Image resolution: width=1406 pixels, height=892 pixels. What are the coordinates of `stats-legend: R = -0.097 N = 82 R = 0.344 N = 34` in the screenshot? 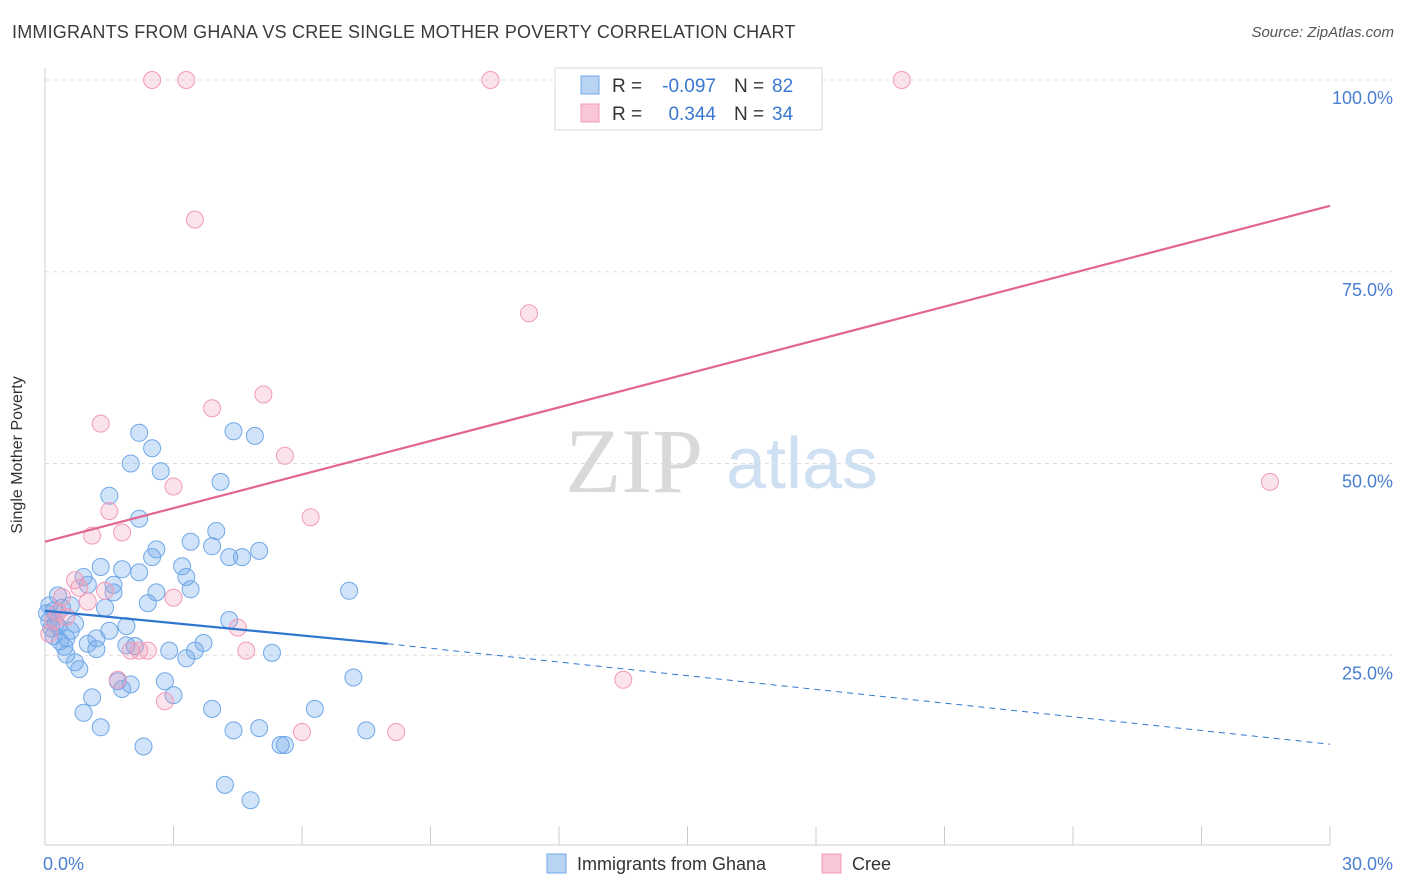 It's located at (688, 99).